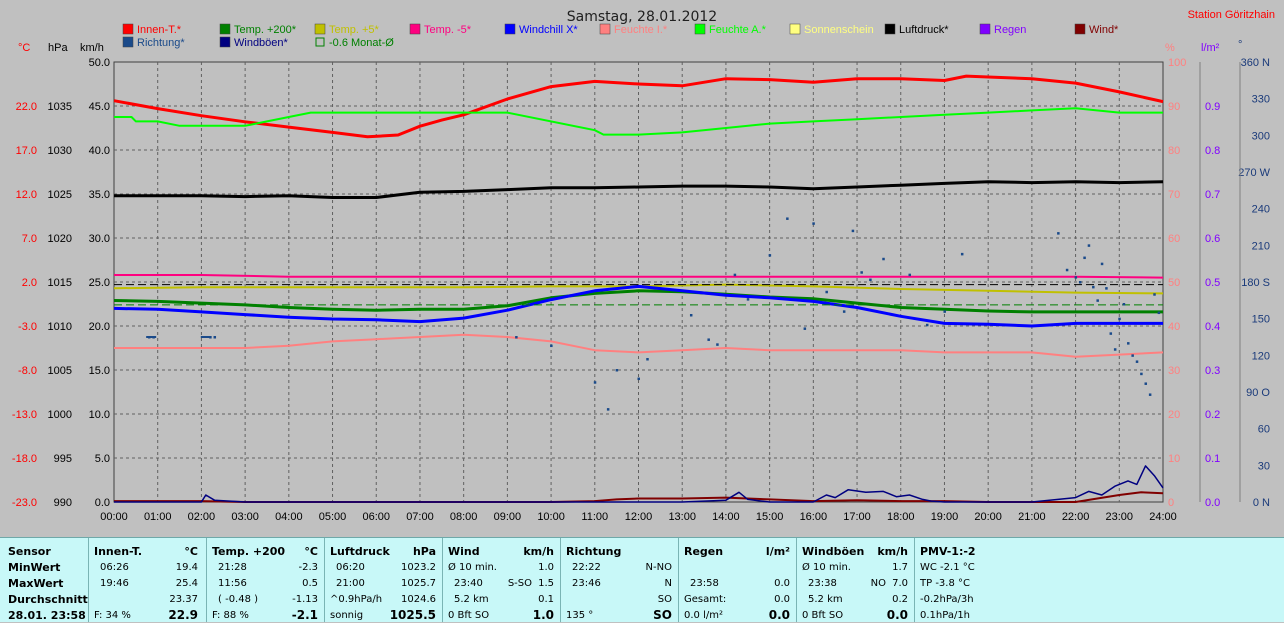  I want to click on humidity-tick-label: 60, so click(1174, 239).